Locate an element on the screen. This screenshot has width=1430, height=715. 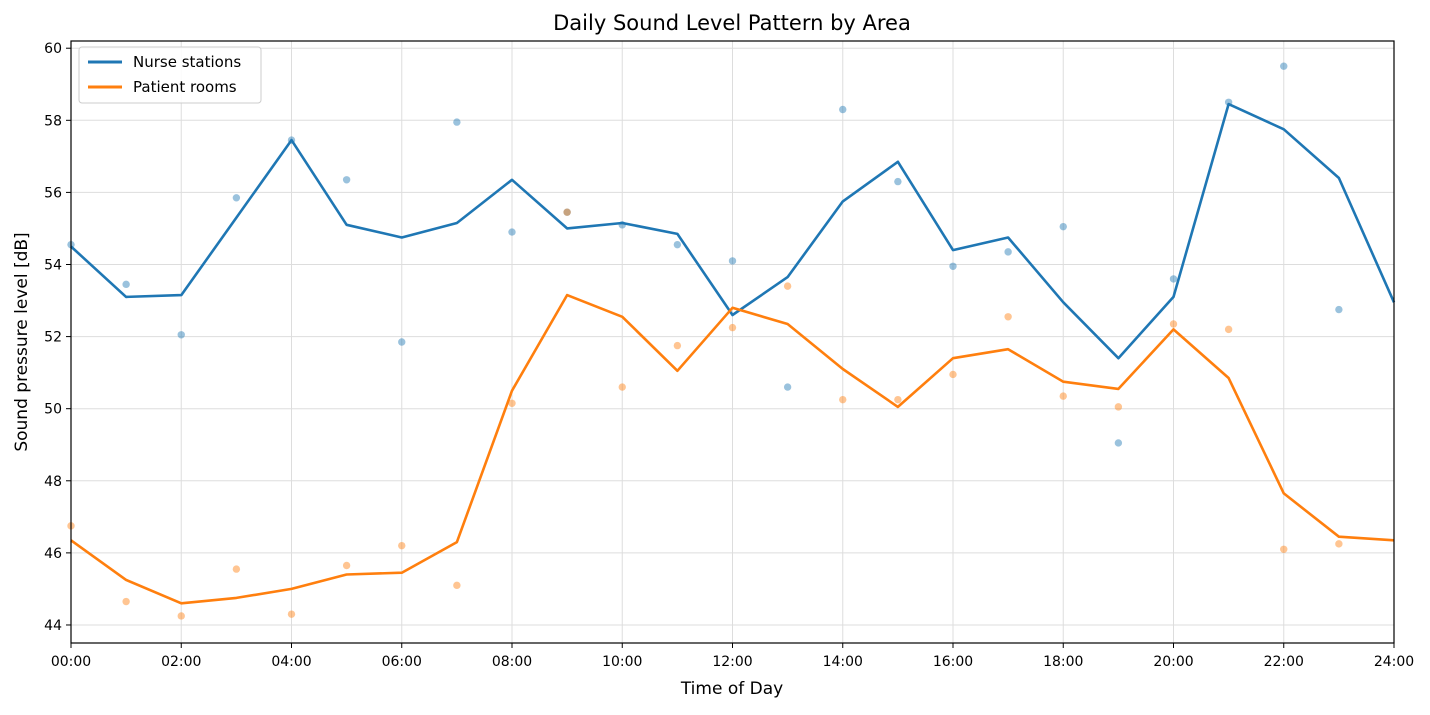
x-tick-label: 06:00 is located at coordinates (402, 662).